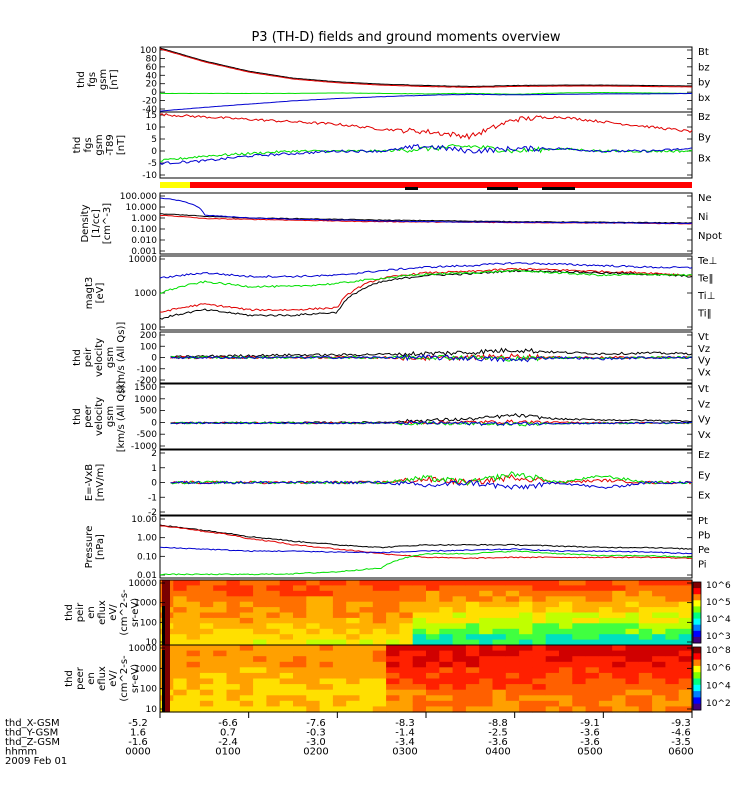  I want to click on y-tick-label: -20, so click(149, 102).